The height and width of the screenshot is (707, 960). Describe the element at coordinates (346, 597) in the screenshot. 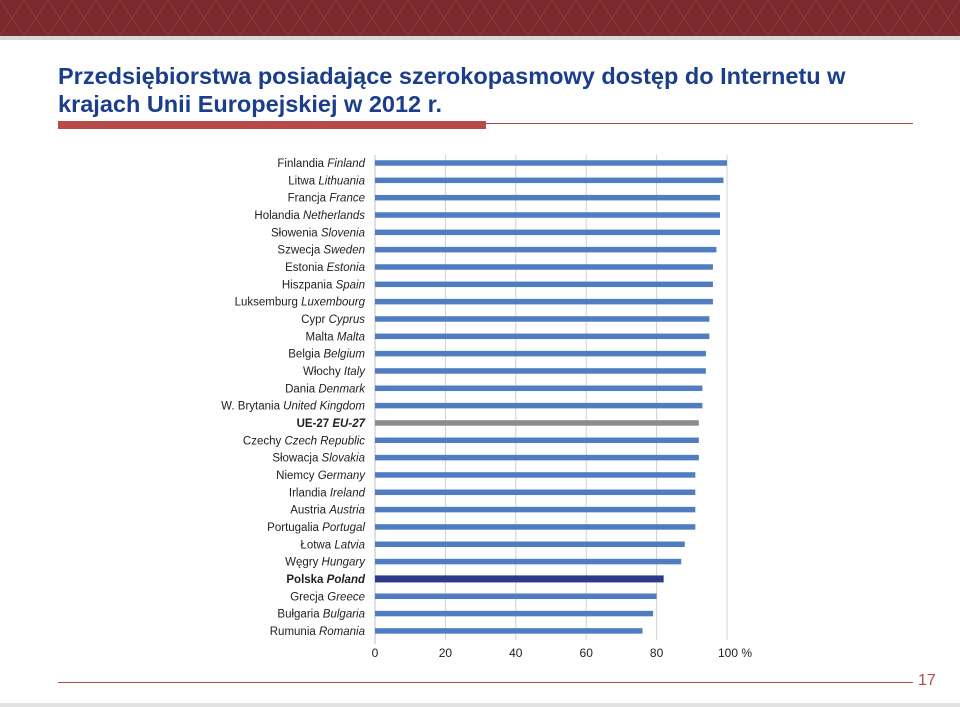

I see `category-label-en: Greece` at that location.